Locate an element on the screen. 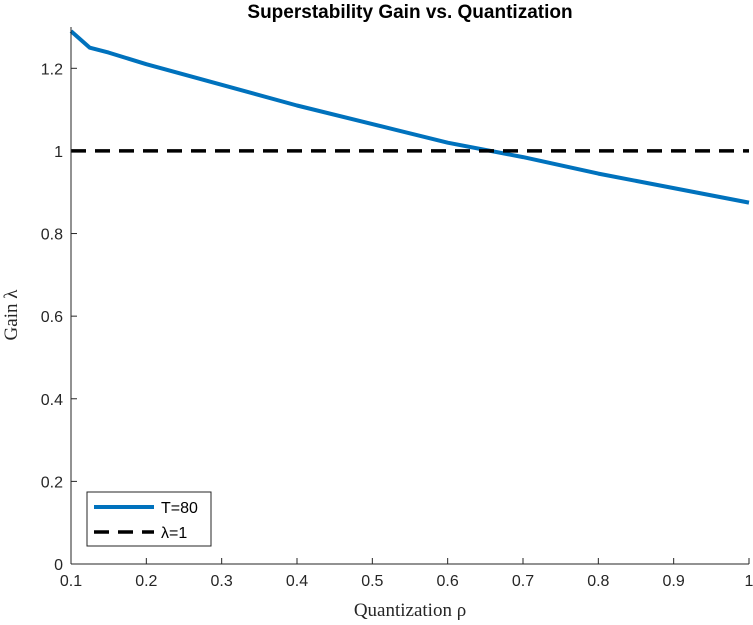  y-tick-label: 0.6 is located at coordinates (52, 317).